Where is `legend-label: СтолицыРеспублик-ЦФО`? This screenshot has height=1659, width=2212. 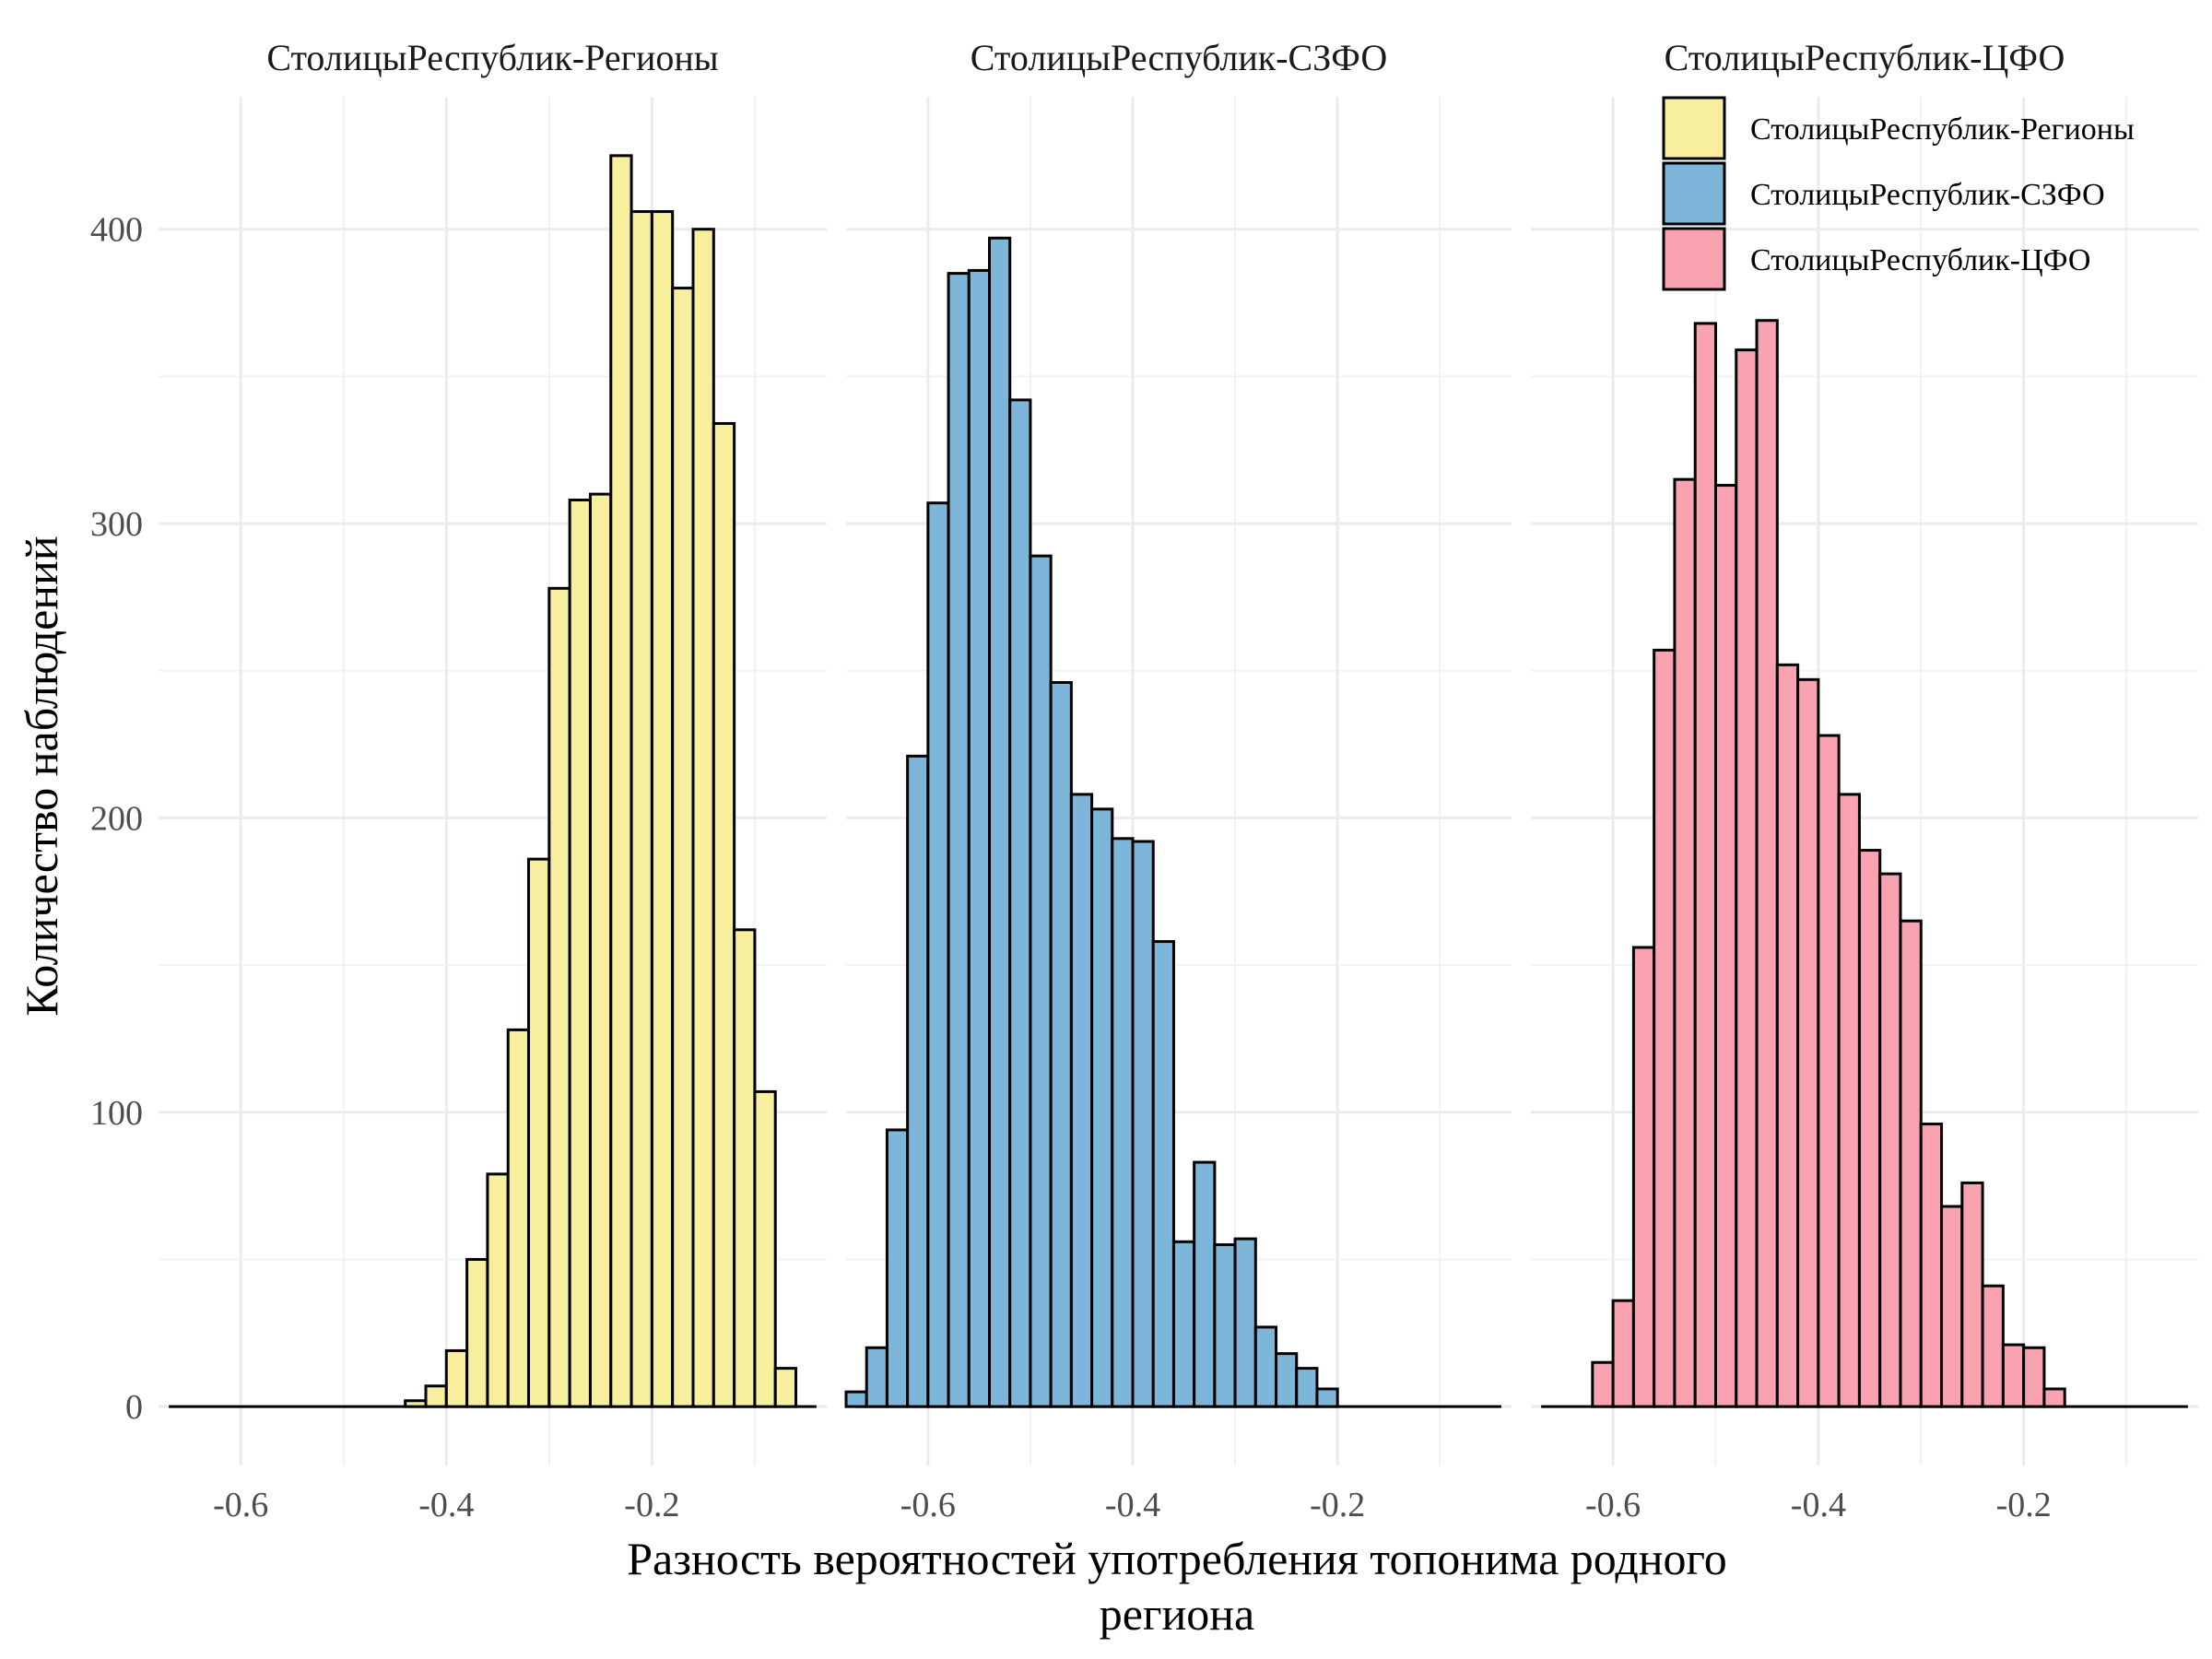 legend-label: СтолицыРеспублик-ЦФО is located at coordinates (1920, 260).